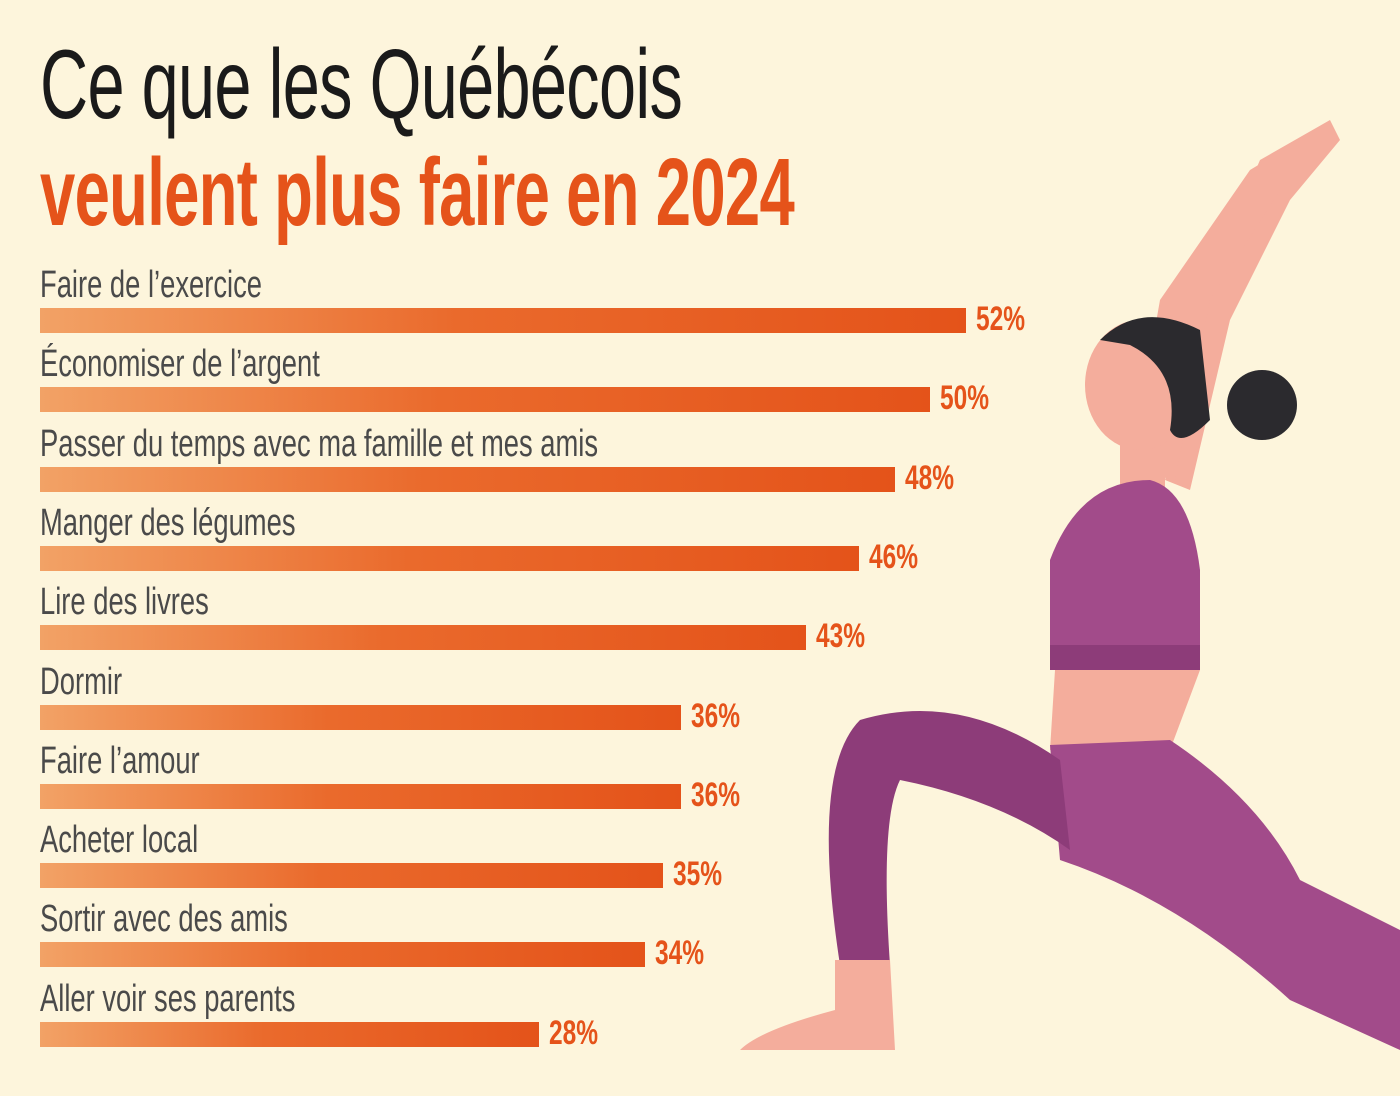  What do you see at coordinates (120, 760) in the screenshot?
I see `category-label: Faire l’amour` at bounding box center [120, 760].